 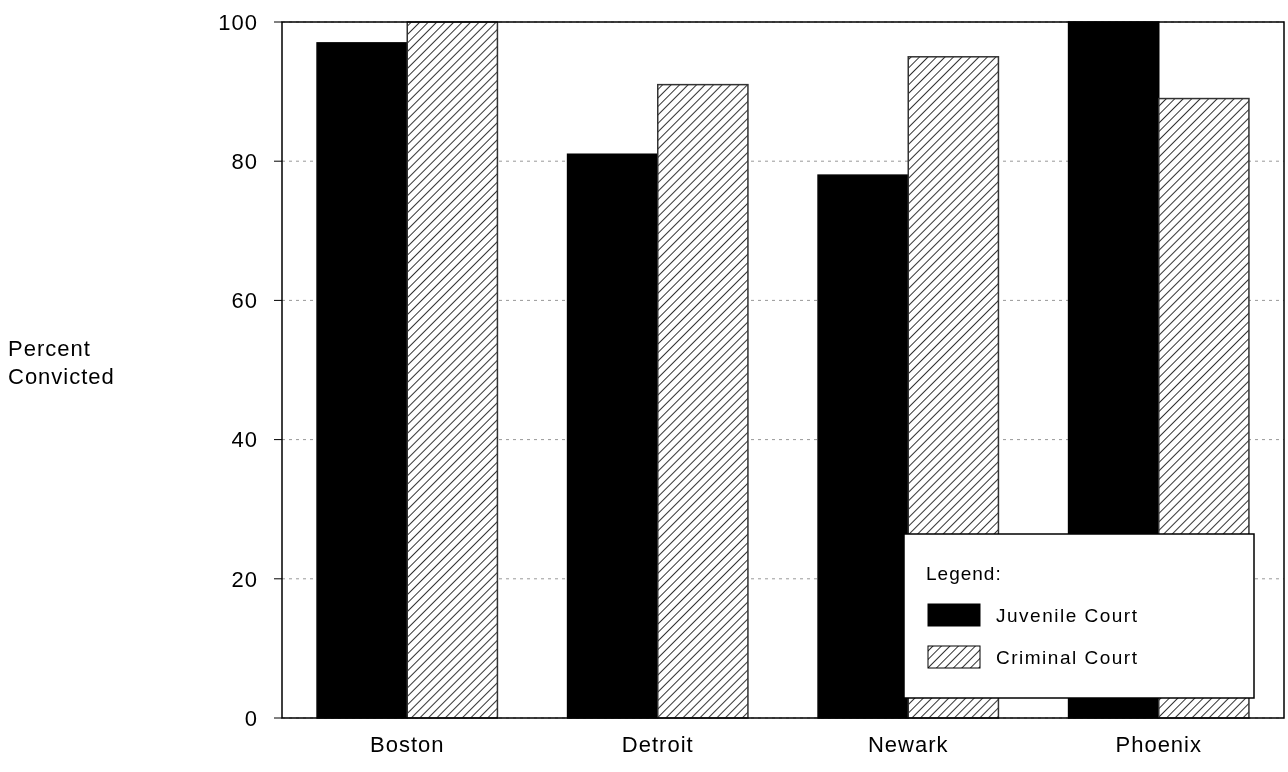 I want to click on y-axis-title: Percent Convicted, so click(x=61, y=362).